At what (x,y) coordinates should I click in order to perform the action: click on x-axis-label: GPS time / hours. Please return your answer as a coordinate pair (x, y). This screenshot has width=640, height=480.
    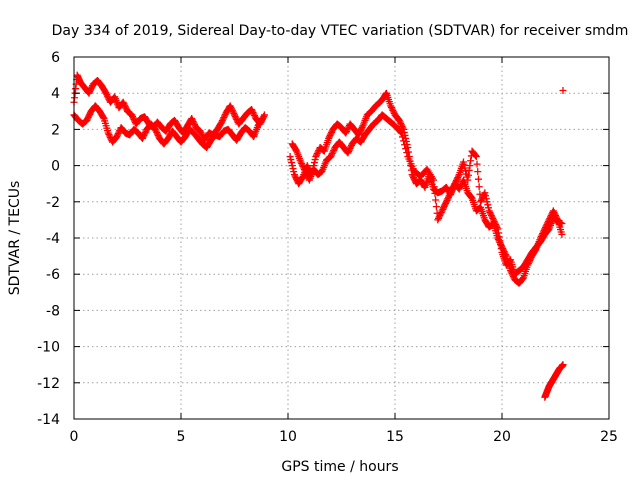
    Looking at the image, I should click on (339, 467).